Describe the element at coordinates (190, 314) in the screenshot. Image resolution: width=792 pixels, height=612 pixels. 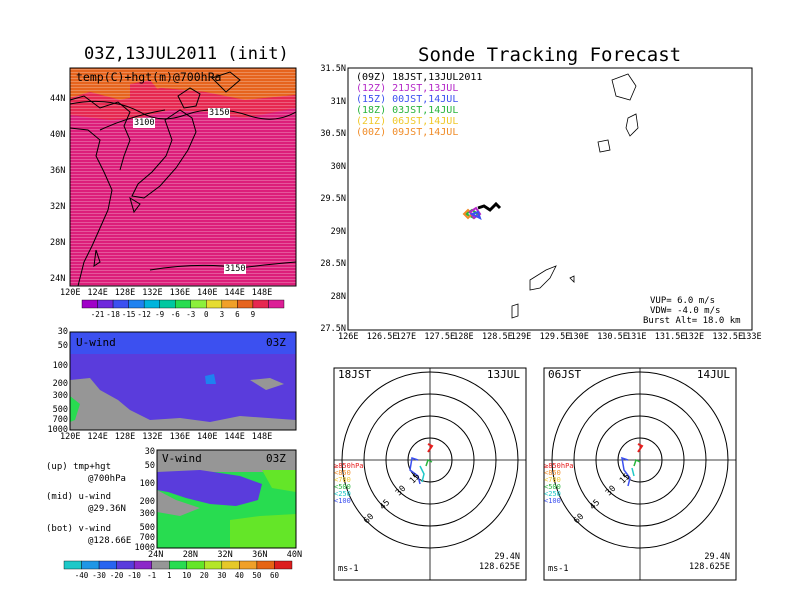
I see `colorbar-label: -3` at that location.